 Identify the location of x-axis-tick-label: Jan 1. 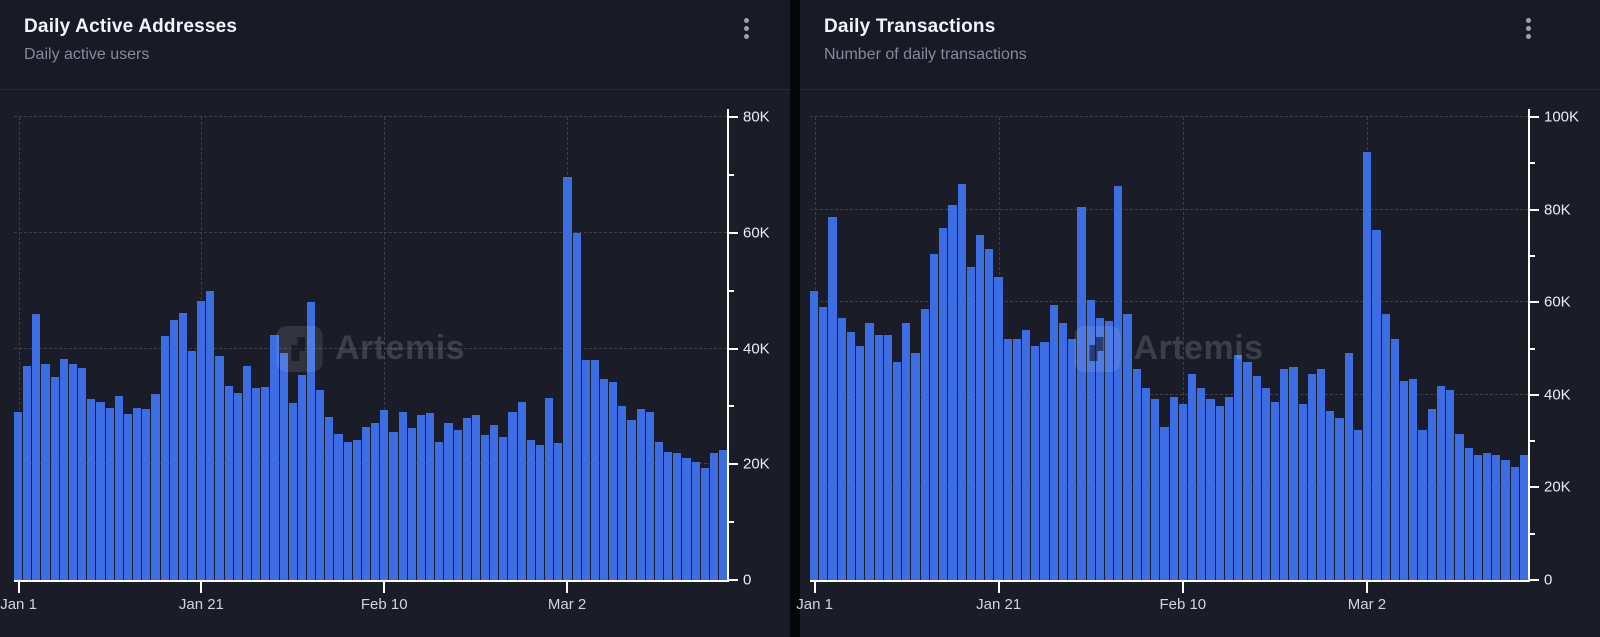
(18, 604).